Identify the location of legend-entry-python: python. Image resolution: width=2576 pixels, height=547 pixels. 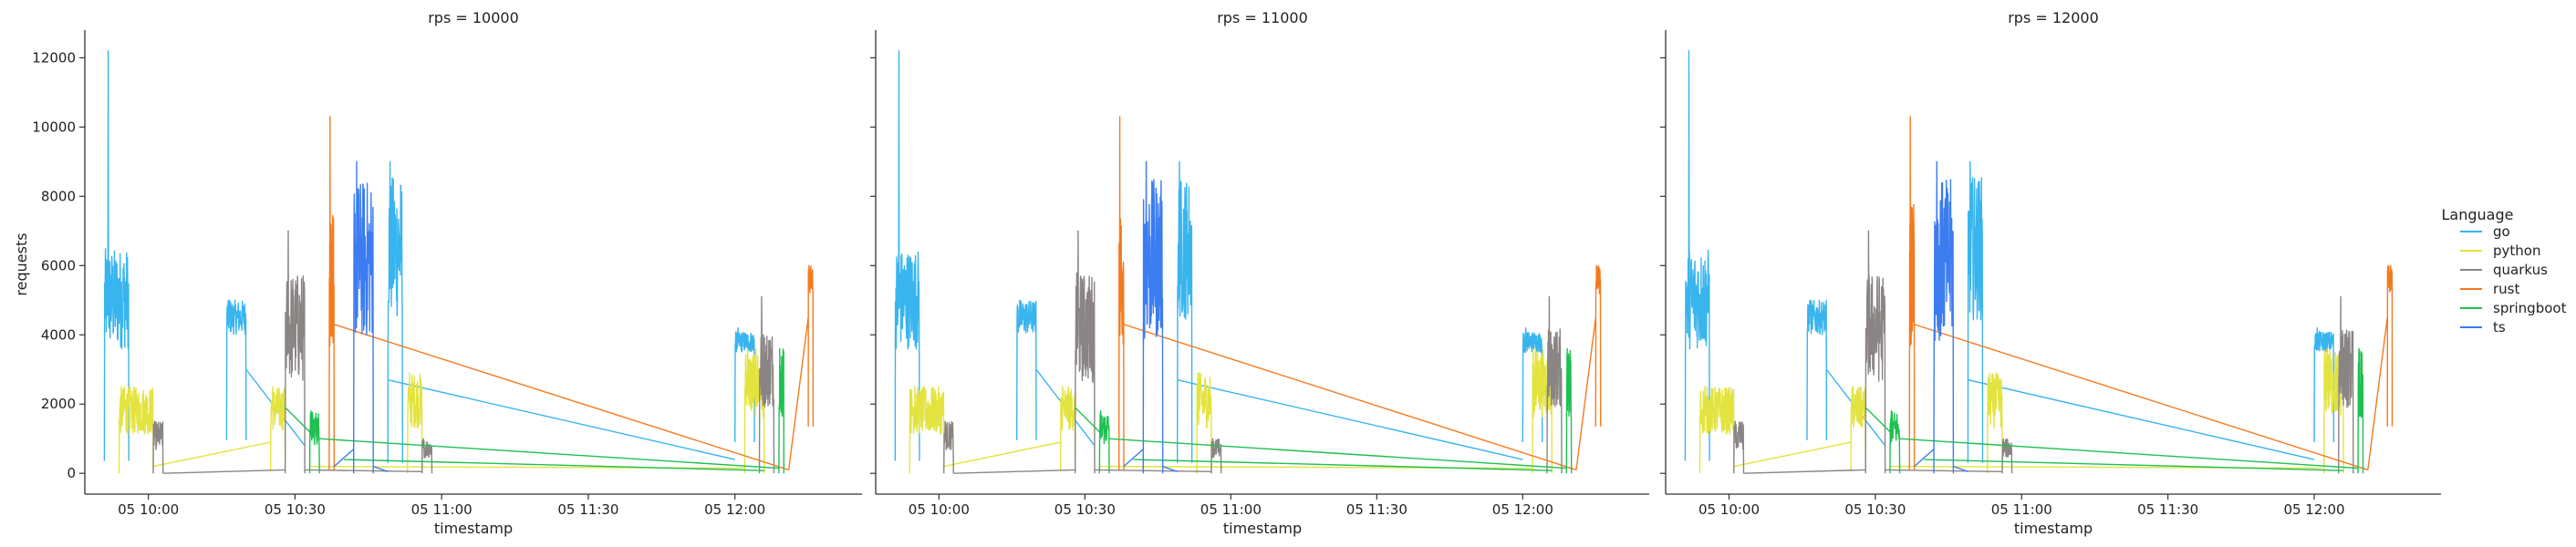
(2500, 251).